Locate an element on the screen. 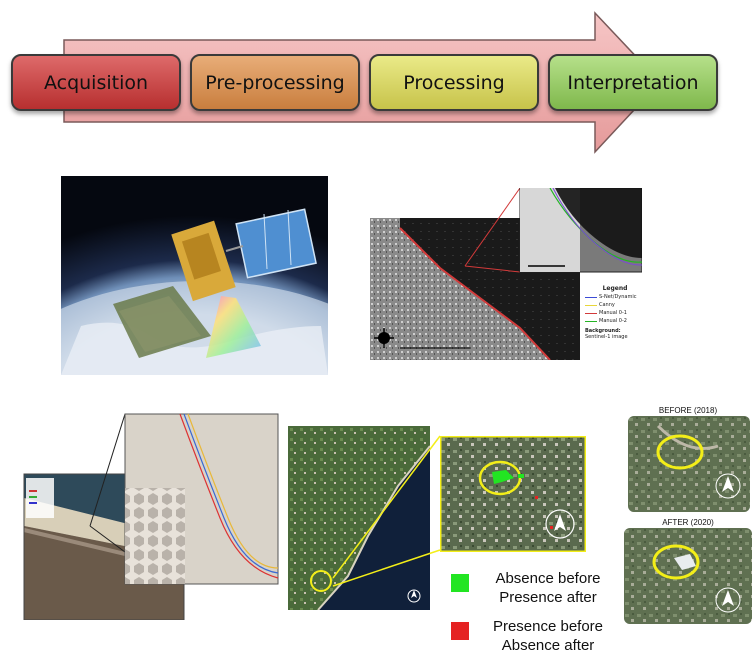  stage-label: Pre-processing is located at coordinates (275, 82).